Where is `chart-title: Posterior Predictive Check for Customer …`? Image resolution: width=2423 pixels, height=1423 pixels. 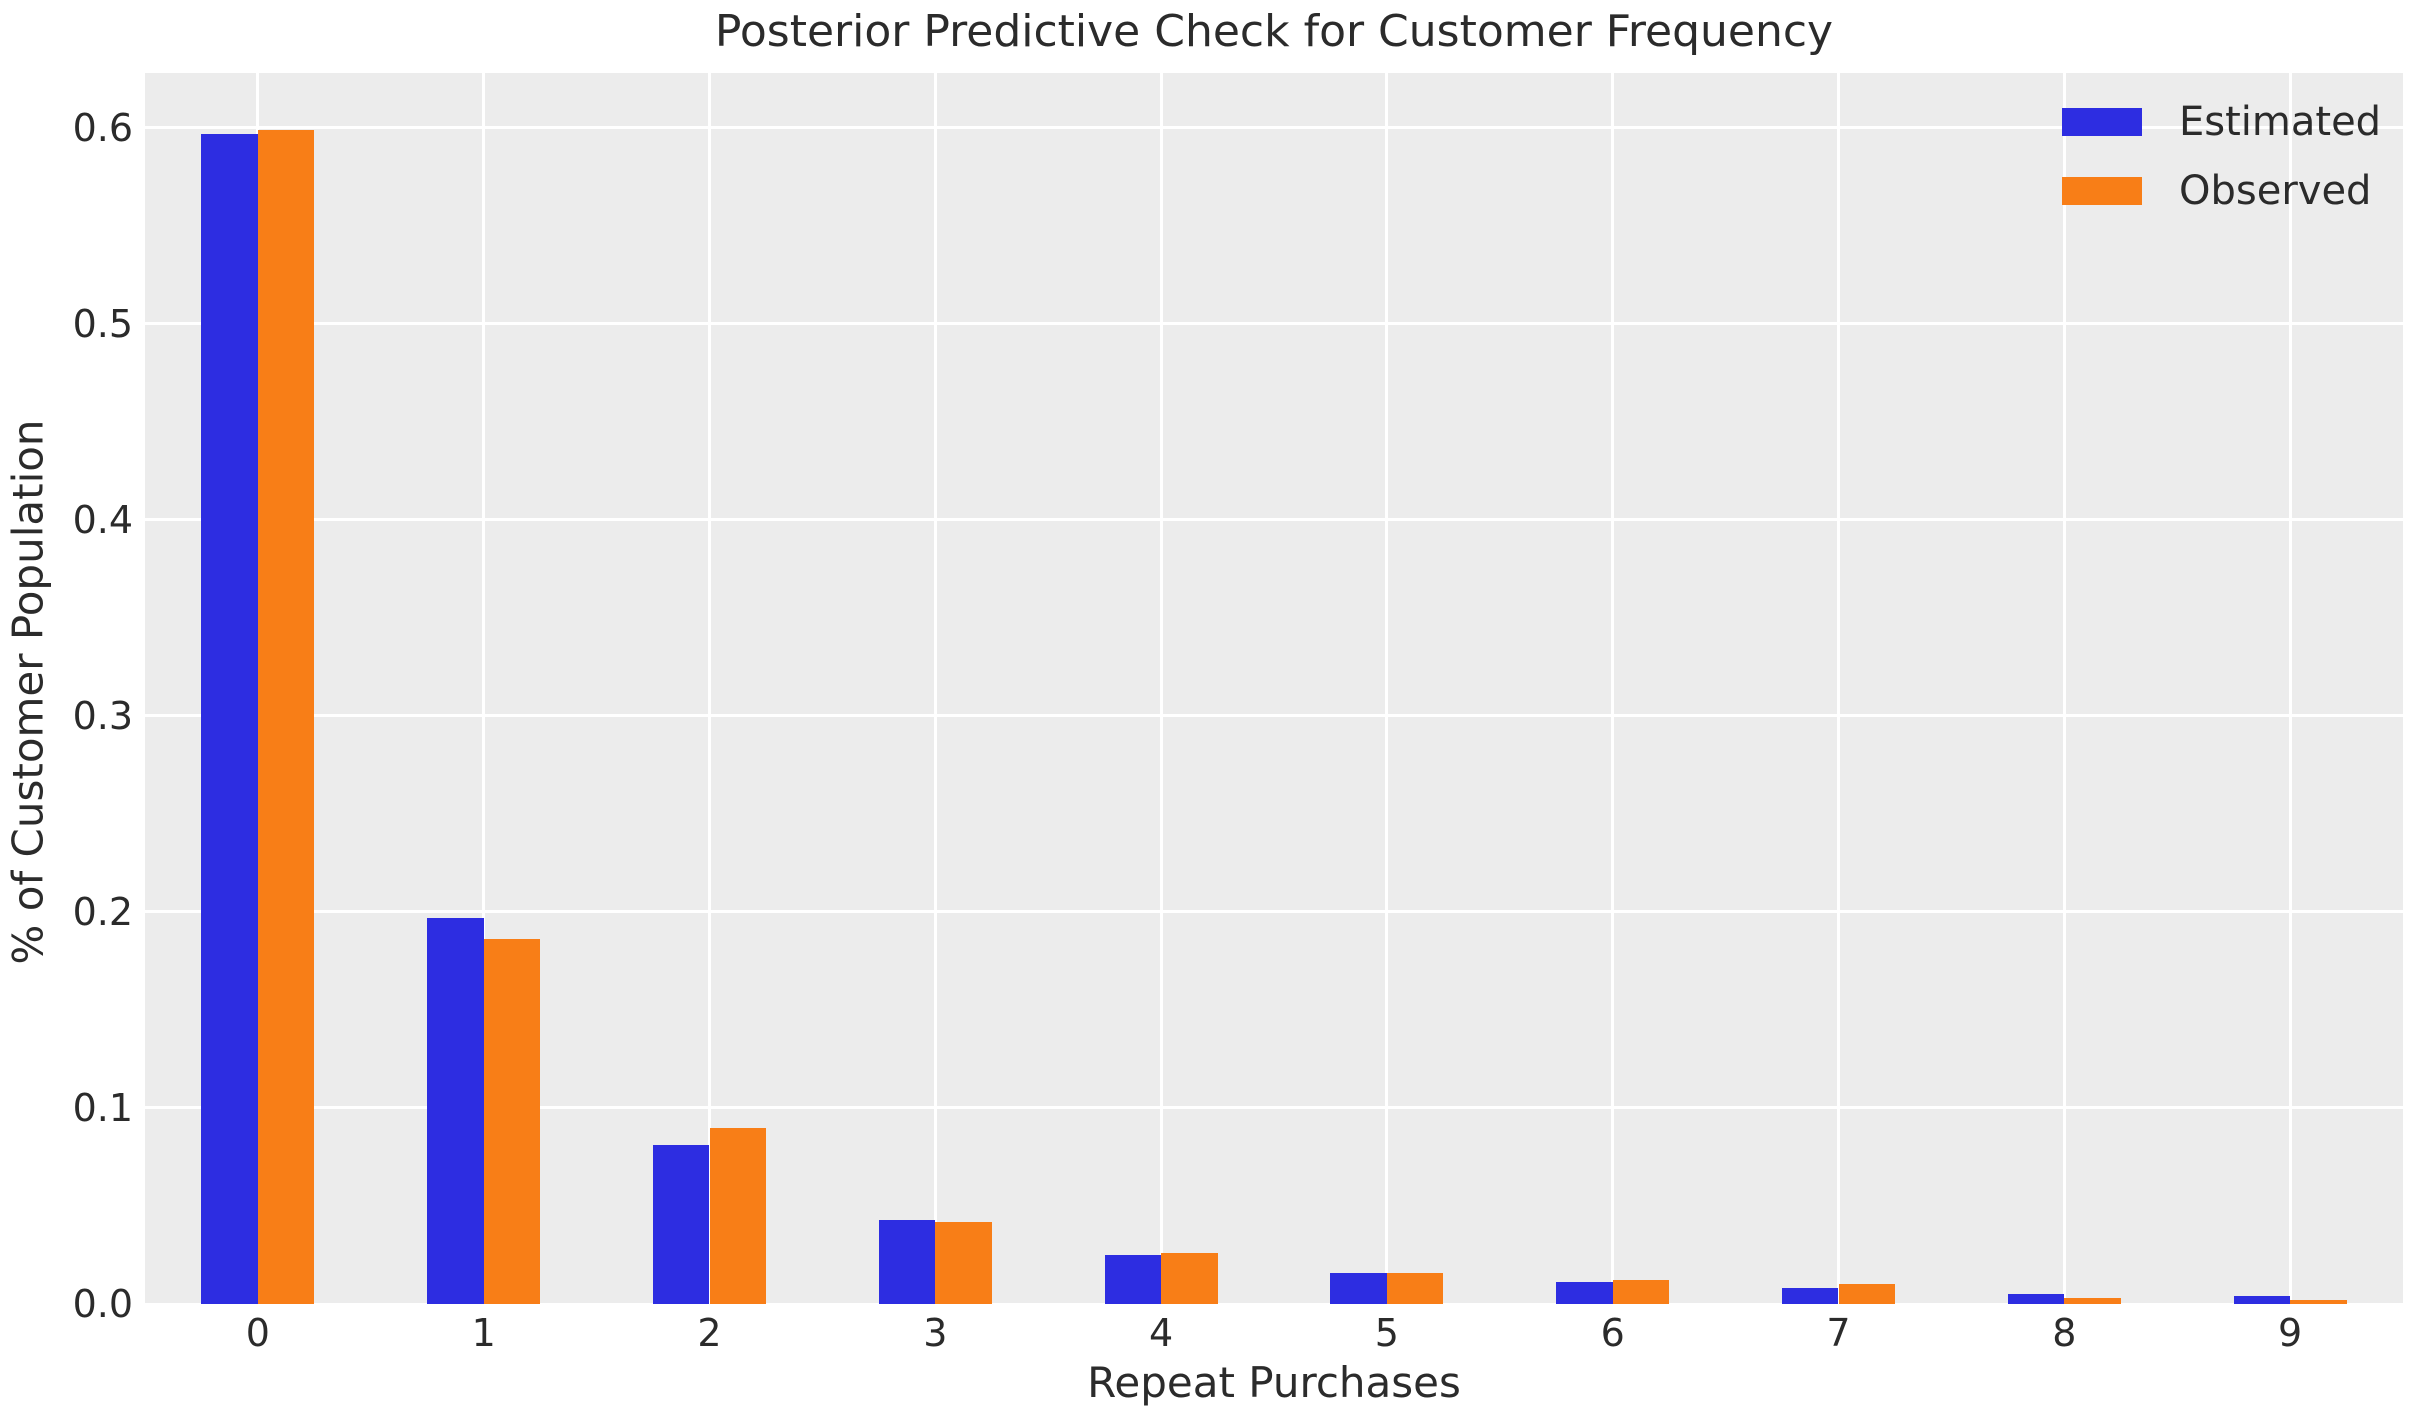
chart-title: Posterior Predictive Check for Customer … is located at coordinates (1274, 31).